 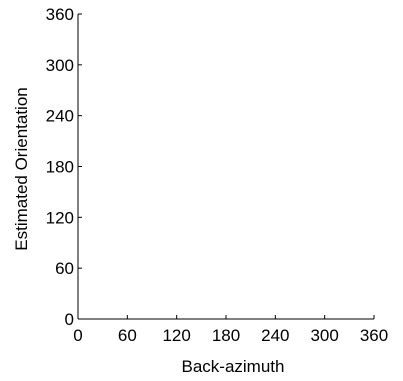 What do you see at coordinates (60, 217) in the screenshot?
I see `y-tick-label: 120` at bounding box center [60, 217].